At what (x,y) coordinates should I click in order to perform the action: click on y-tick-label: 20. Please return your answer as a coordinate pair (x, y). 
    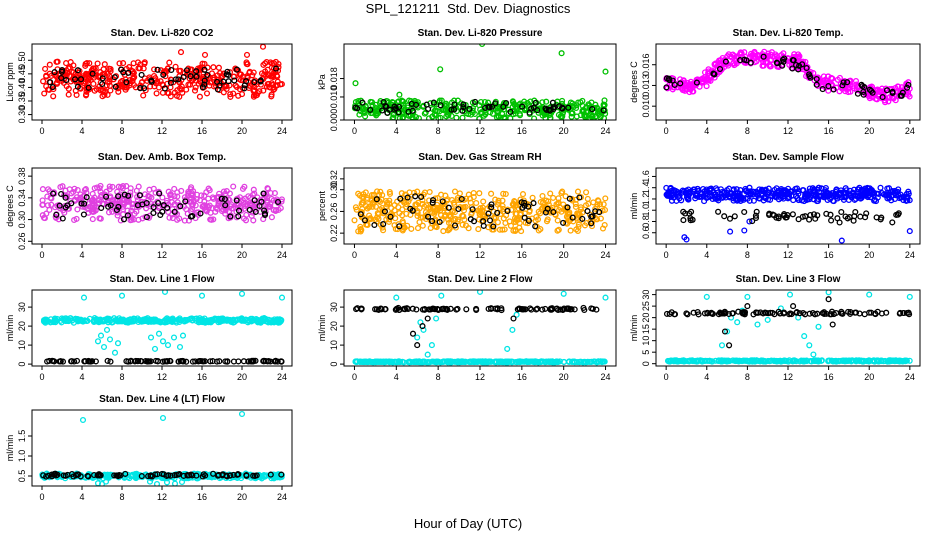
    Looking at the image, I should click on (646, 318).